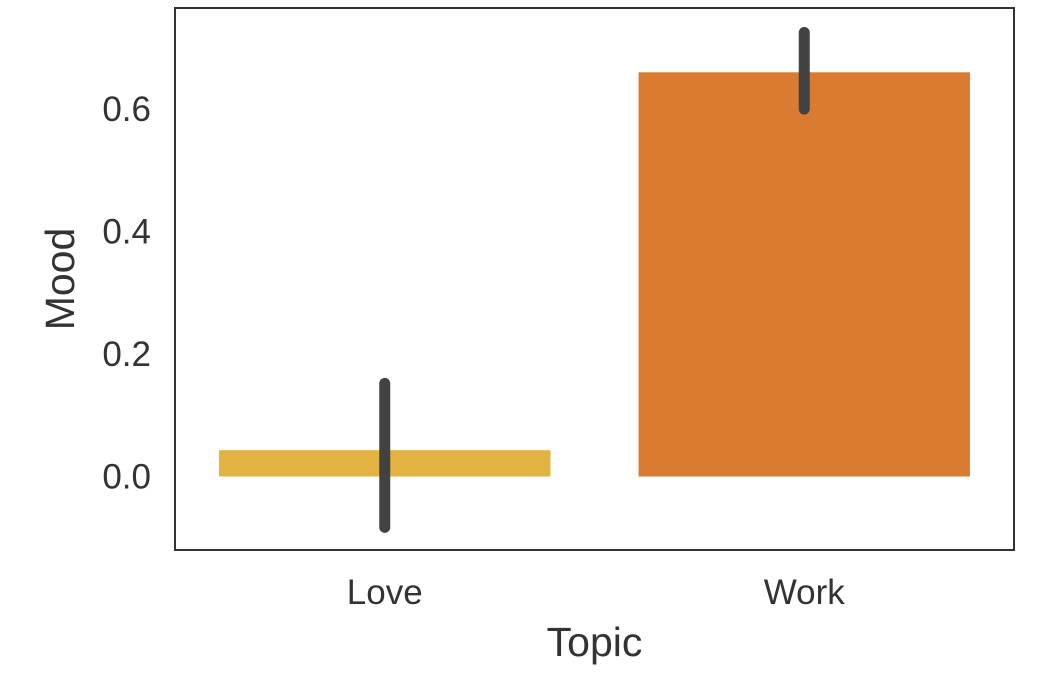 This screenshot has height=675, width=1059. What do you see at coordinates (60, 279) in the screenshot?
I see `y-axis-label: Mood` at bounding box center [60, 279].